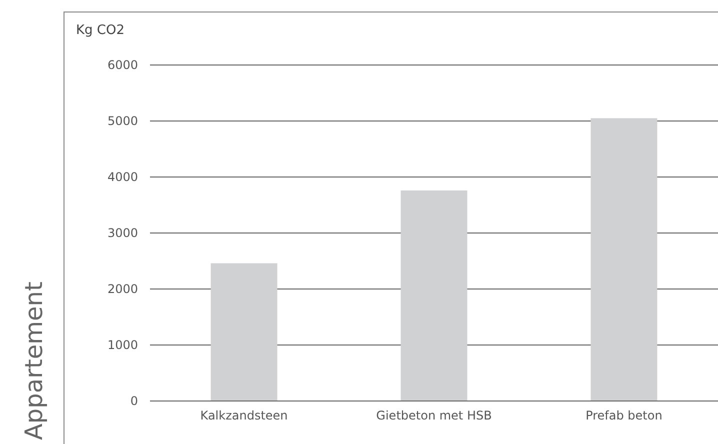 This screenshot has width=718, height=444. What do you see at coordinates (624, 415) in the screenshot?
I see `x-tick-label: Prefab beton` at bounding box center [624, 415].